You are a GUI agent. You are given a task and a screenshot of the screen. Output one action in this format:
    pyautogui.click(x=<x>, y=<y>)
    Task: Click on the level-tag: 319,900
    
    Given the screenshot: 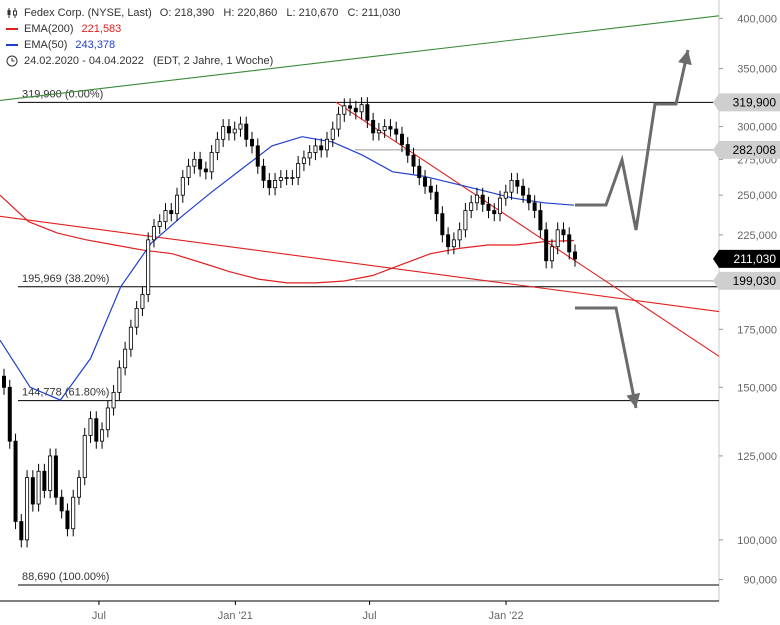 What is the action you would take?
    pyautogui.click(x=746, y=102)
    